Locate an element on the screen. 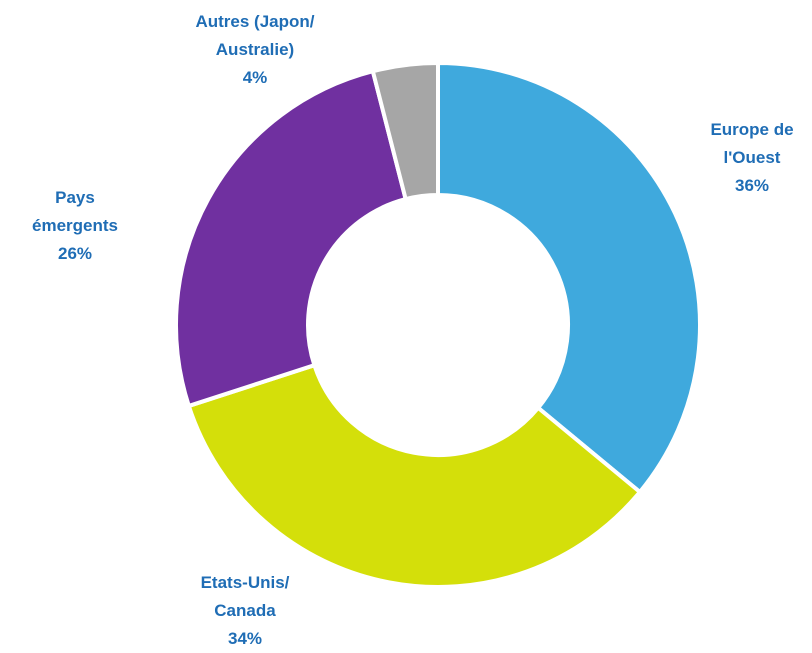  value-label: 26% is located at coordinates (75, 253).